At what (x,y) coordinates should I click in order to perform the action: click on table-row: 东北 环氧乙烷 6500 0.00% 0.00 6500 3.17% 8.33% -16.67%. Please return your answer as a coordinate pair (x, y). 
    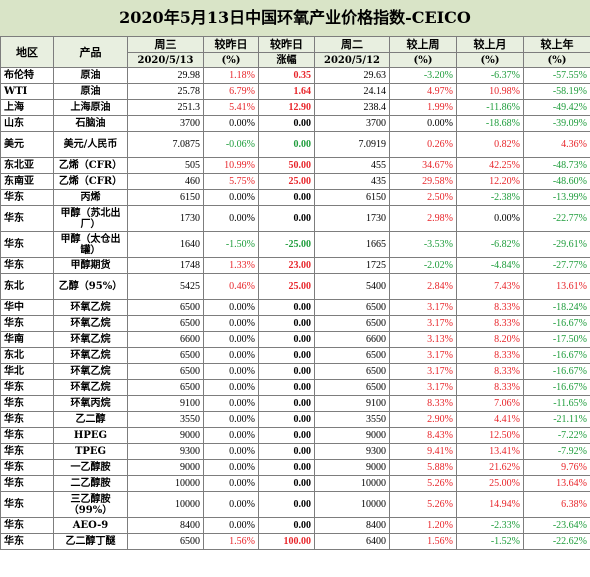
    Looking at the image, I should click on (295, 355).